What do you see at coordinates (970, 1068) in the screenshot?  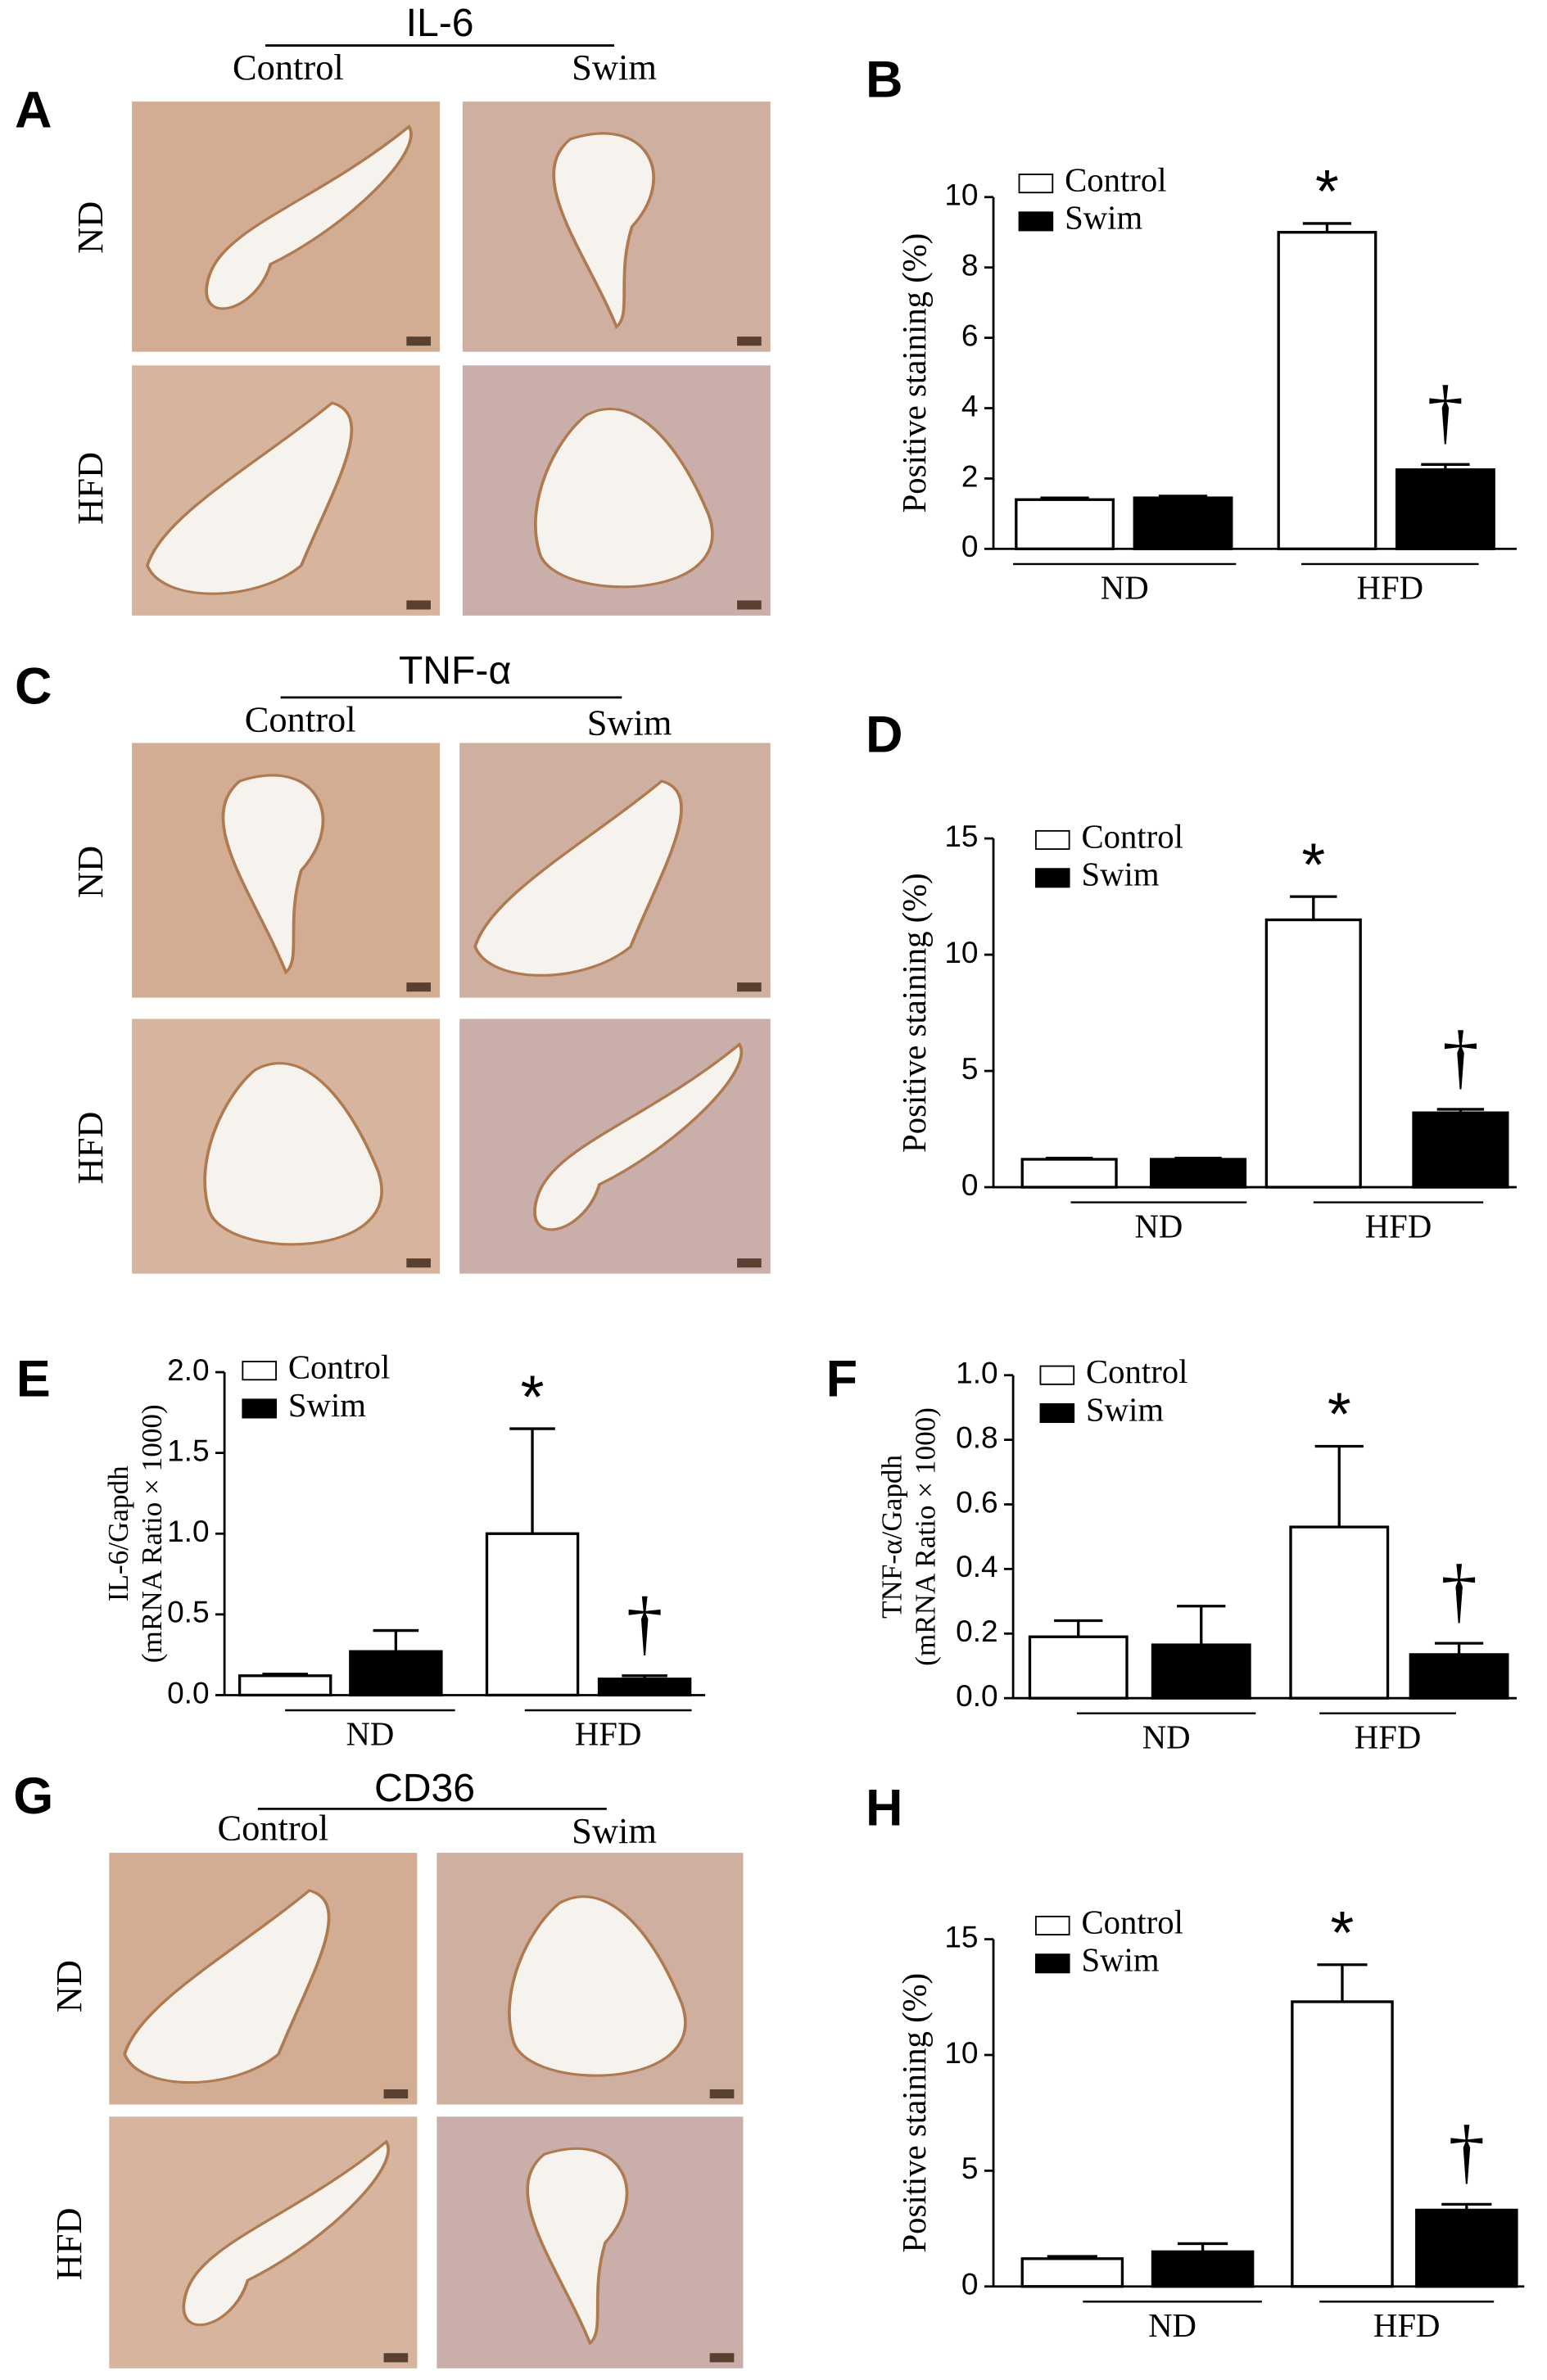 I see `y-tick-label: 5` at bounding box center [970, 1068].